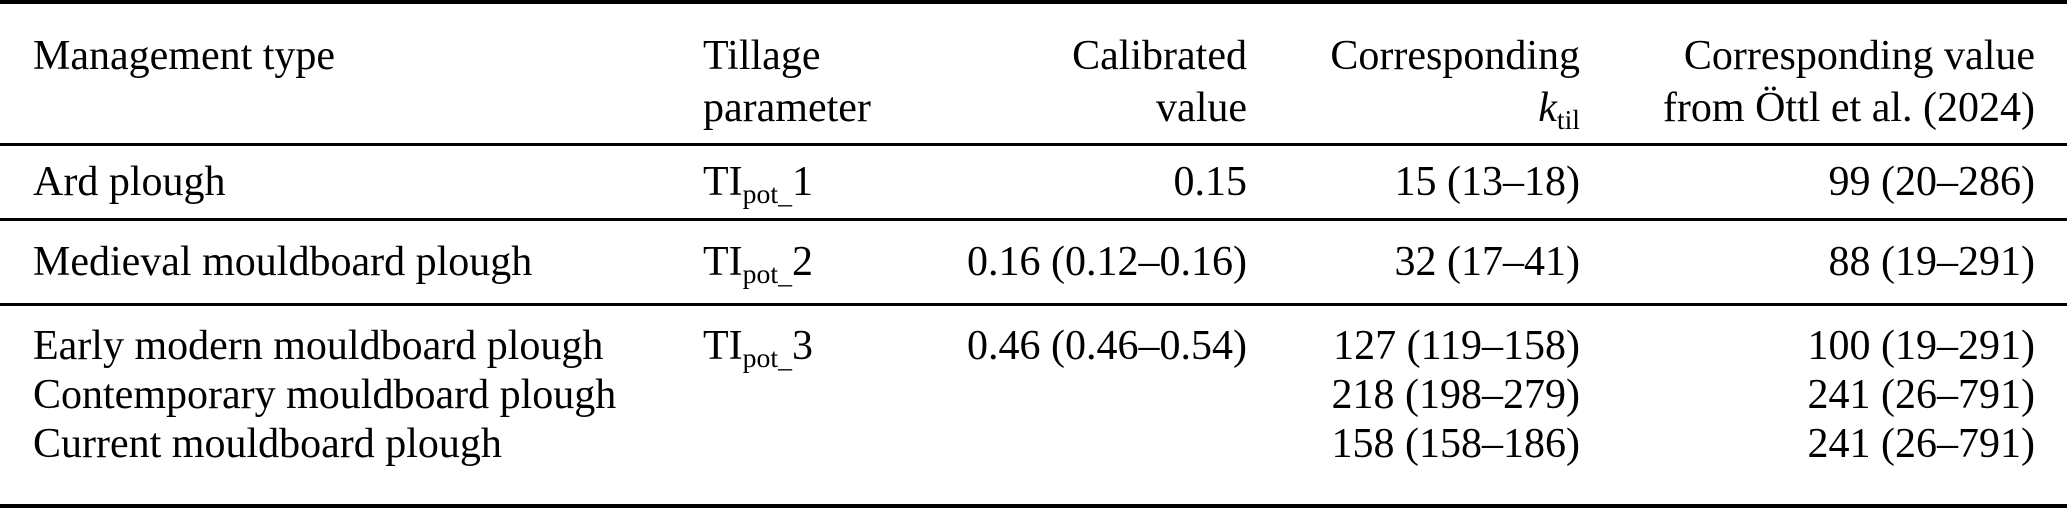 This screenshot has height=508, width=2067. I want to click on ktil-line: 218 (198–279), so click(1455, 395).